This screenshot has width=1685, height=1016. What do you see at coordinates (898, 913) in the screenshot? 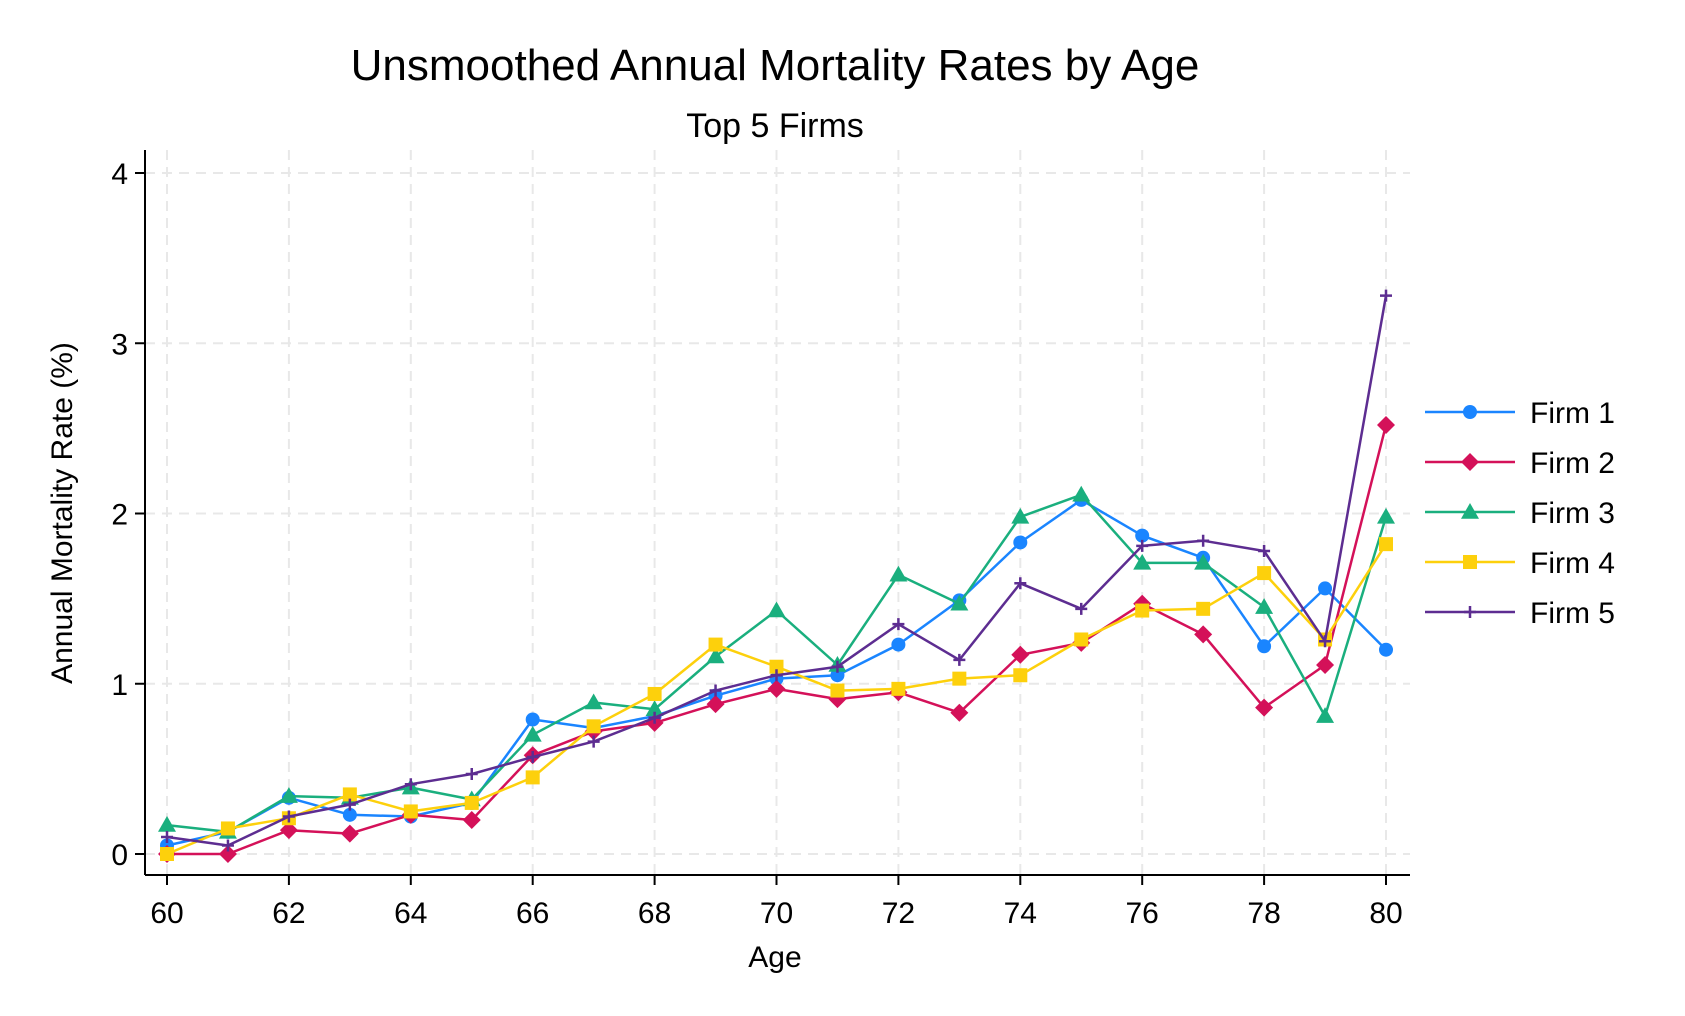
I see `x-tick-label: 72` at bounding box center [898, 913].